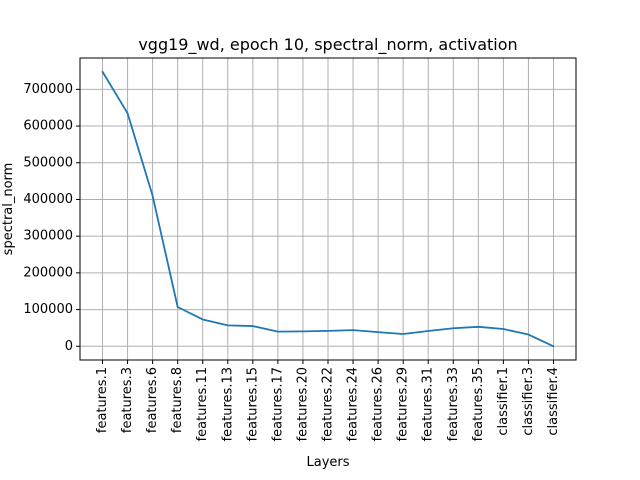 This screenshot has width=640, height=480. I want to click on x-tick-label: features.24, so click(353, 404).